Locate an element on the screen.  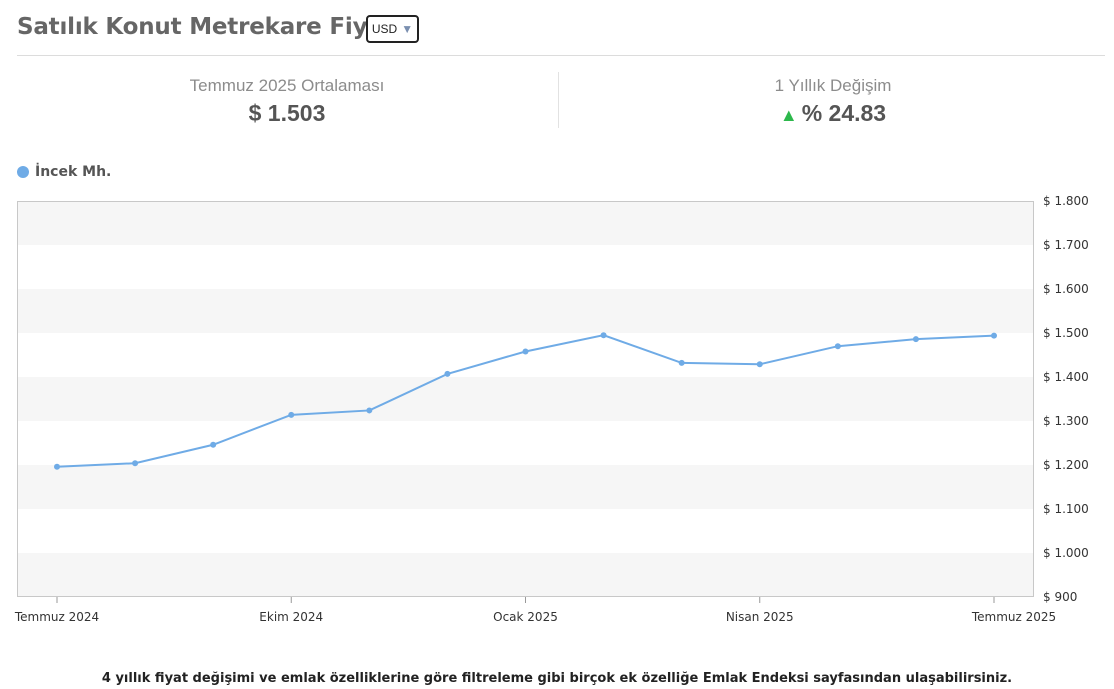
y-tick-label: $ 900 is located at coordinates (1060, 597).